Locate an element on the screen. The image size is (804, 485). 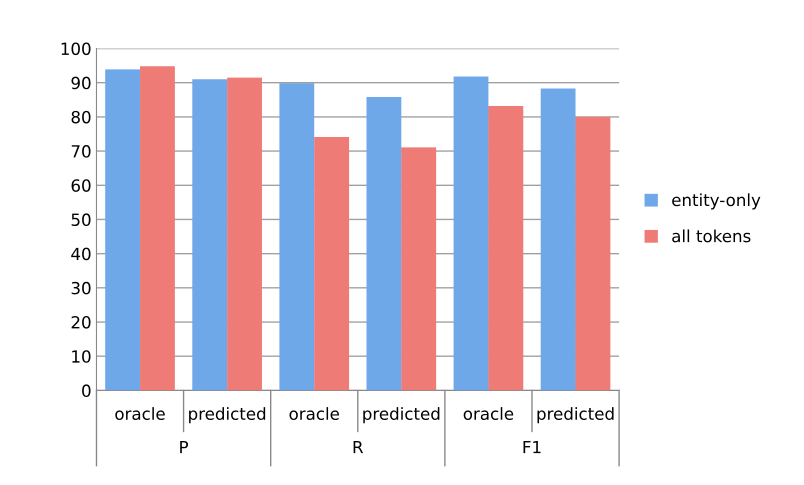
y-tick-label: 50 is located at coordinates (81, 219).